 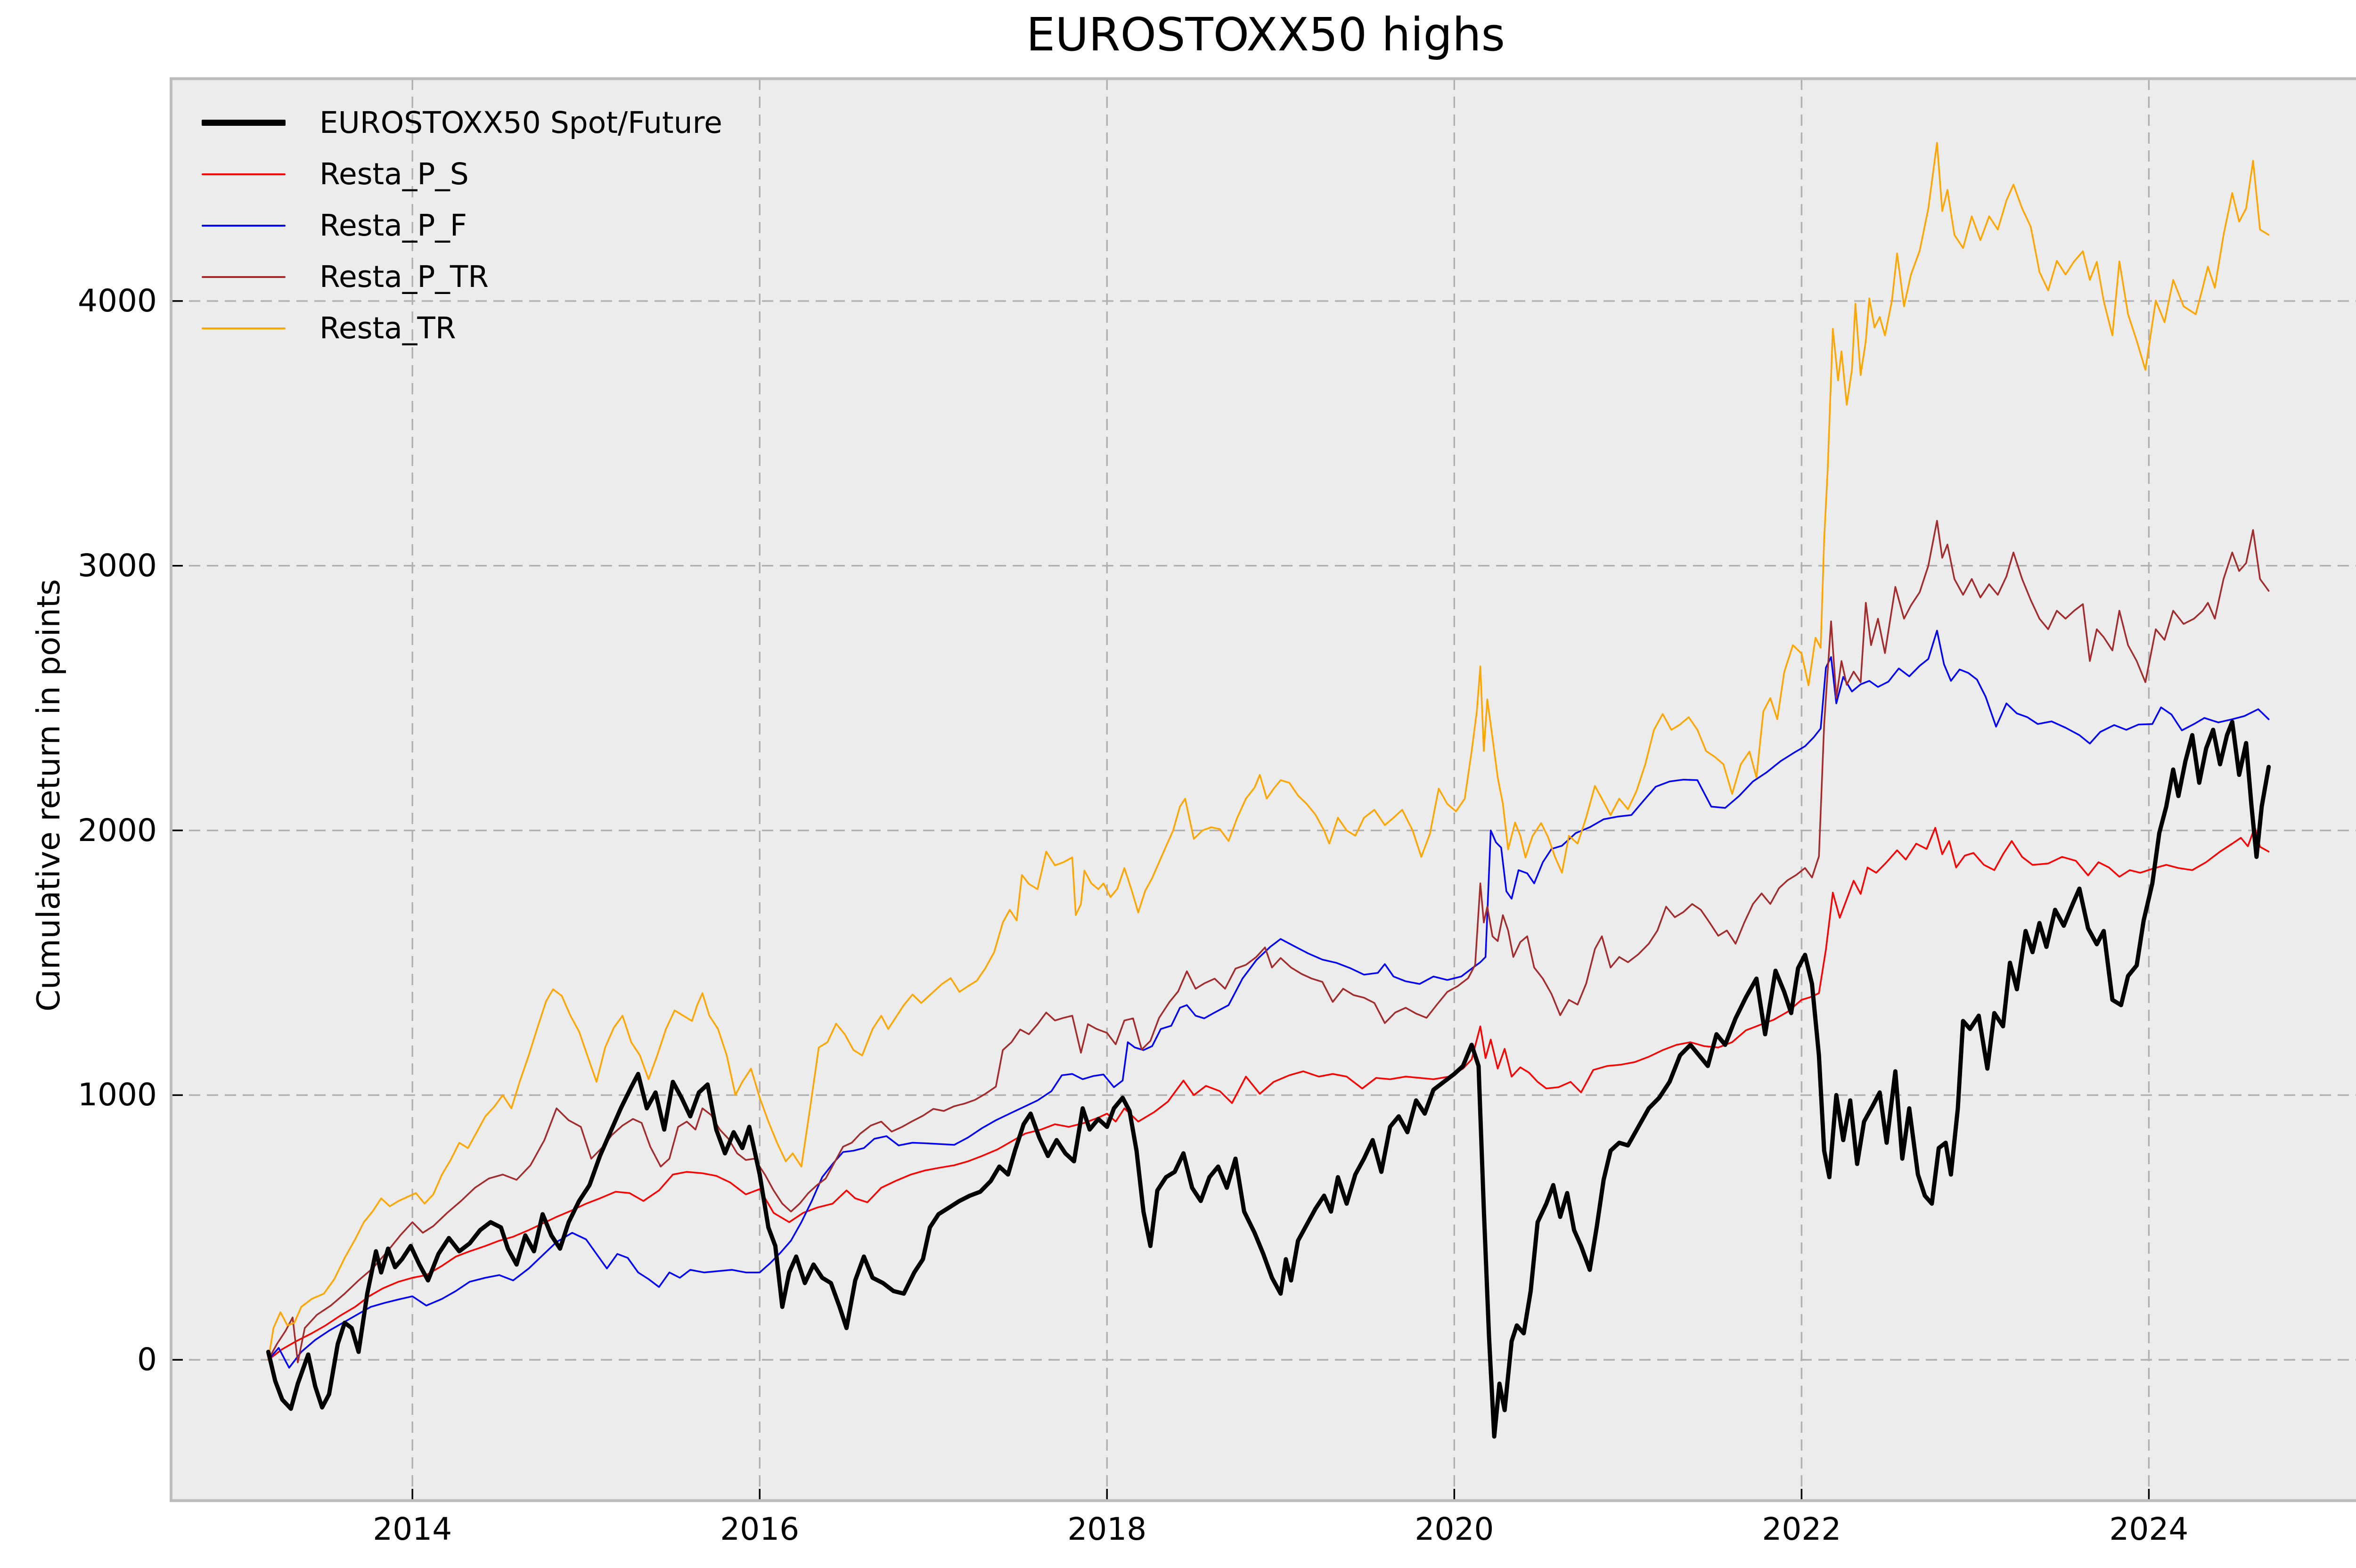 I want to click on x-tick-label-2018: 2018, so click(x=1107, y=1529).